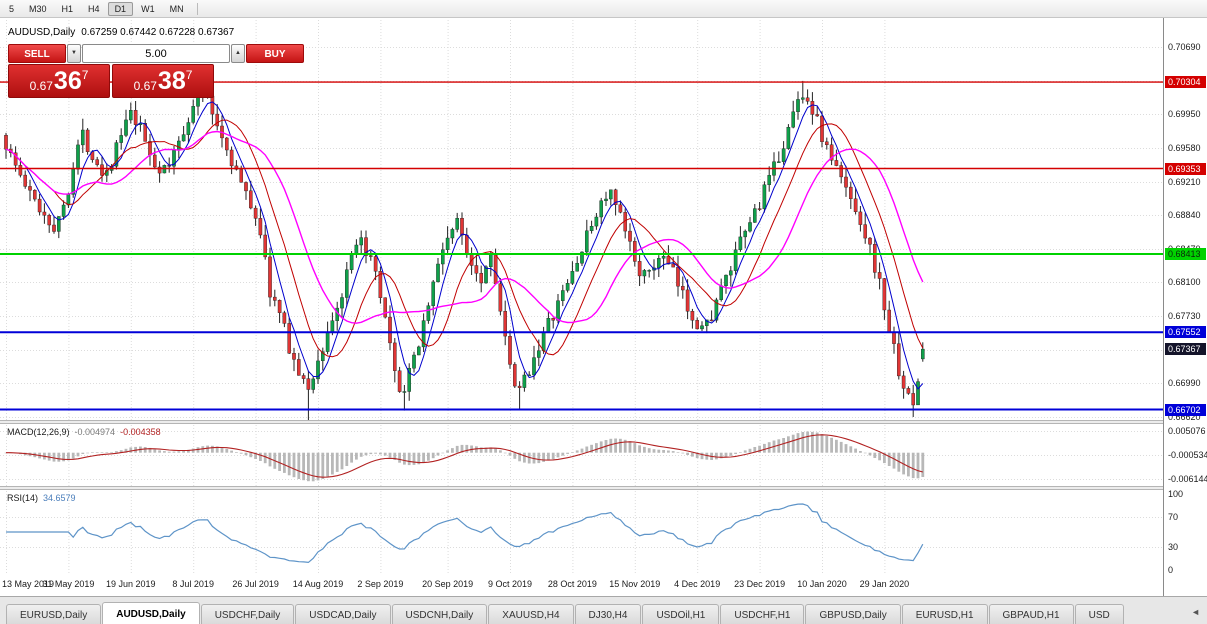 The image size is (1207, 624). Describe the element at coordinates (197, 8) in the screenshot. I see `toolbar-separator` at that location.